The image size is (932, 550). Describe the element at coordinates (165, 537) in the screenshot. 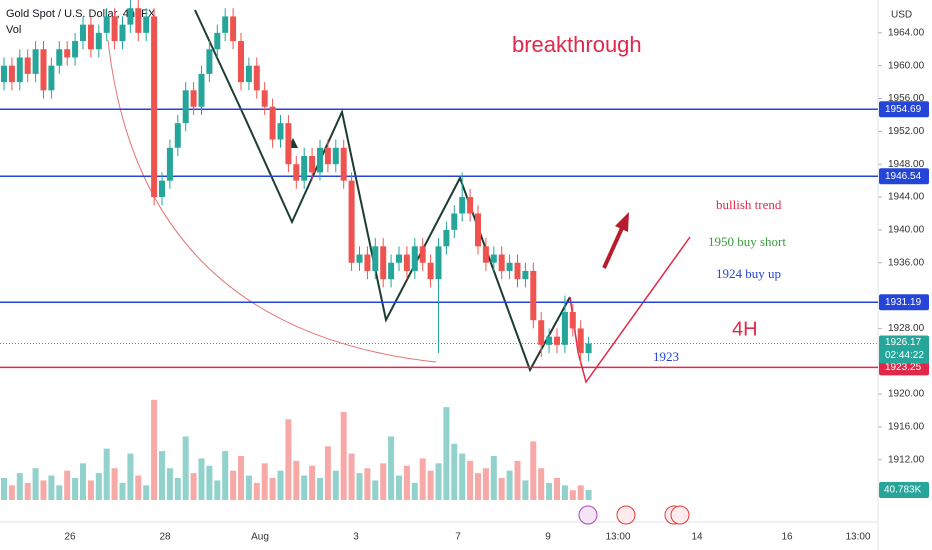

I see `x-tick-label: 28` at that location.